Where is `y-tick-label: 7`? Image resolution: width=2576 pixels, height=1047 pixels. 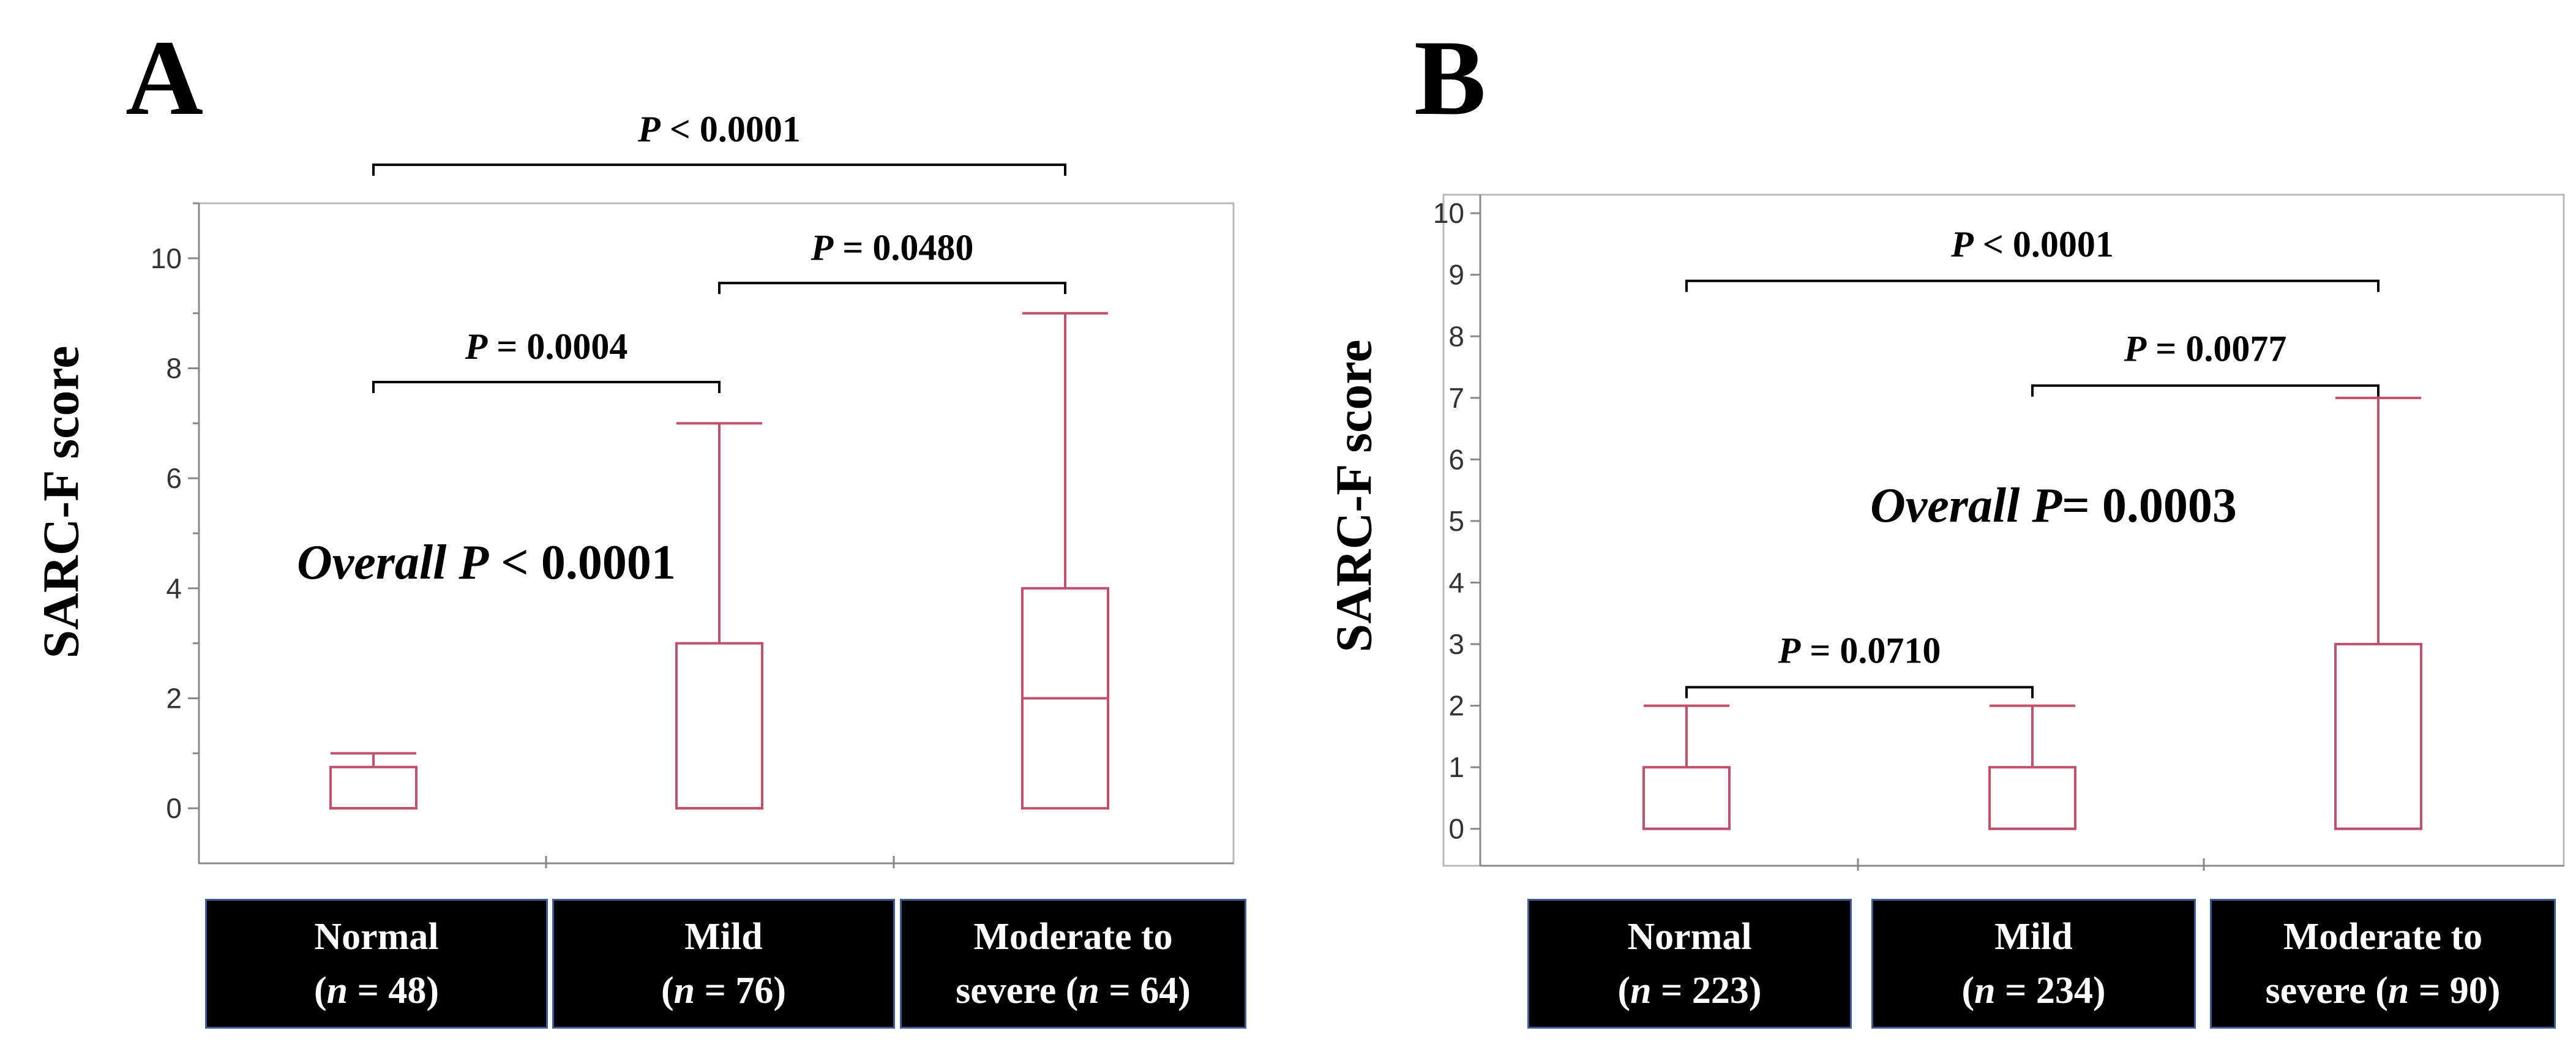
y-tick-label: 7 is located at coordinates (1456, 398).